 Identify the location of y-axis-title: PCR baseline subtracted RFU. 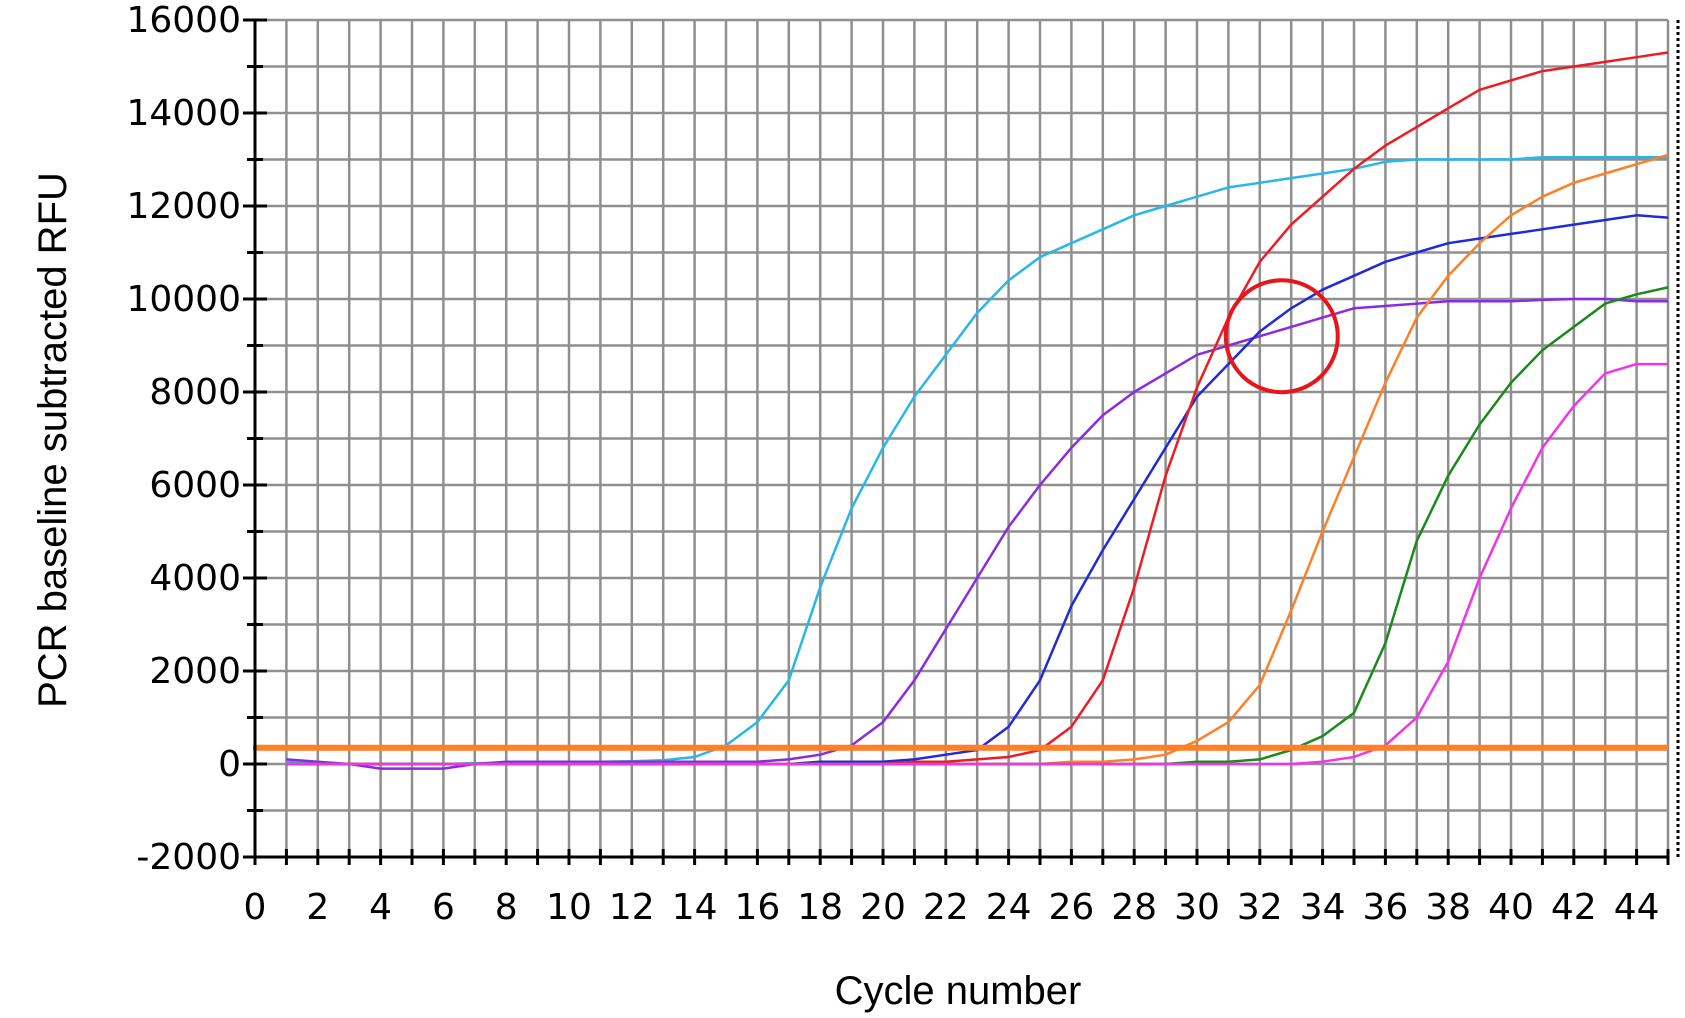
(53, 440).